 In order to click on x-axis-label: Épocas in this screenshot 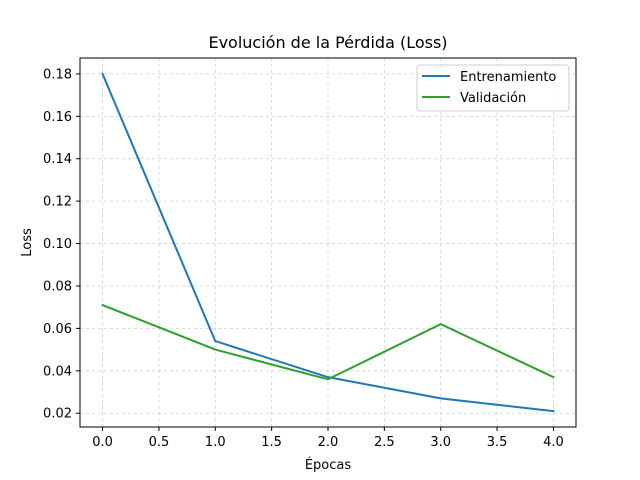, I will do `click(328, 465)`.